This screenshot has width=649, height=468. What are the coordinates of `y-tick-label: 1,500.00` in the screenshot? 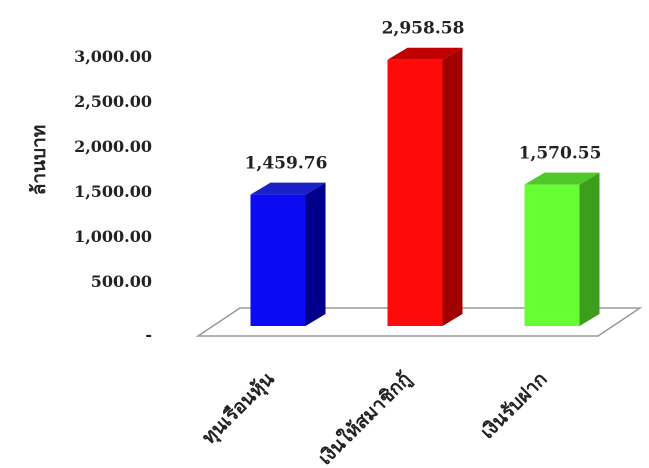 It's located at (113, 191).